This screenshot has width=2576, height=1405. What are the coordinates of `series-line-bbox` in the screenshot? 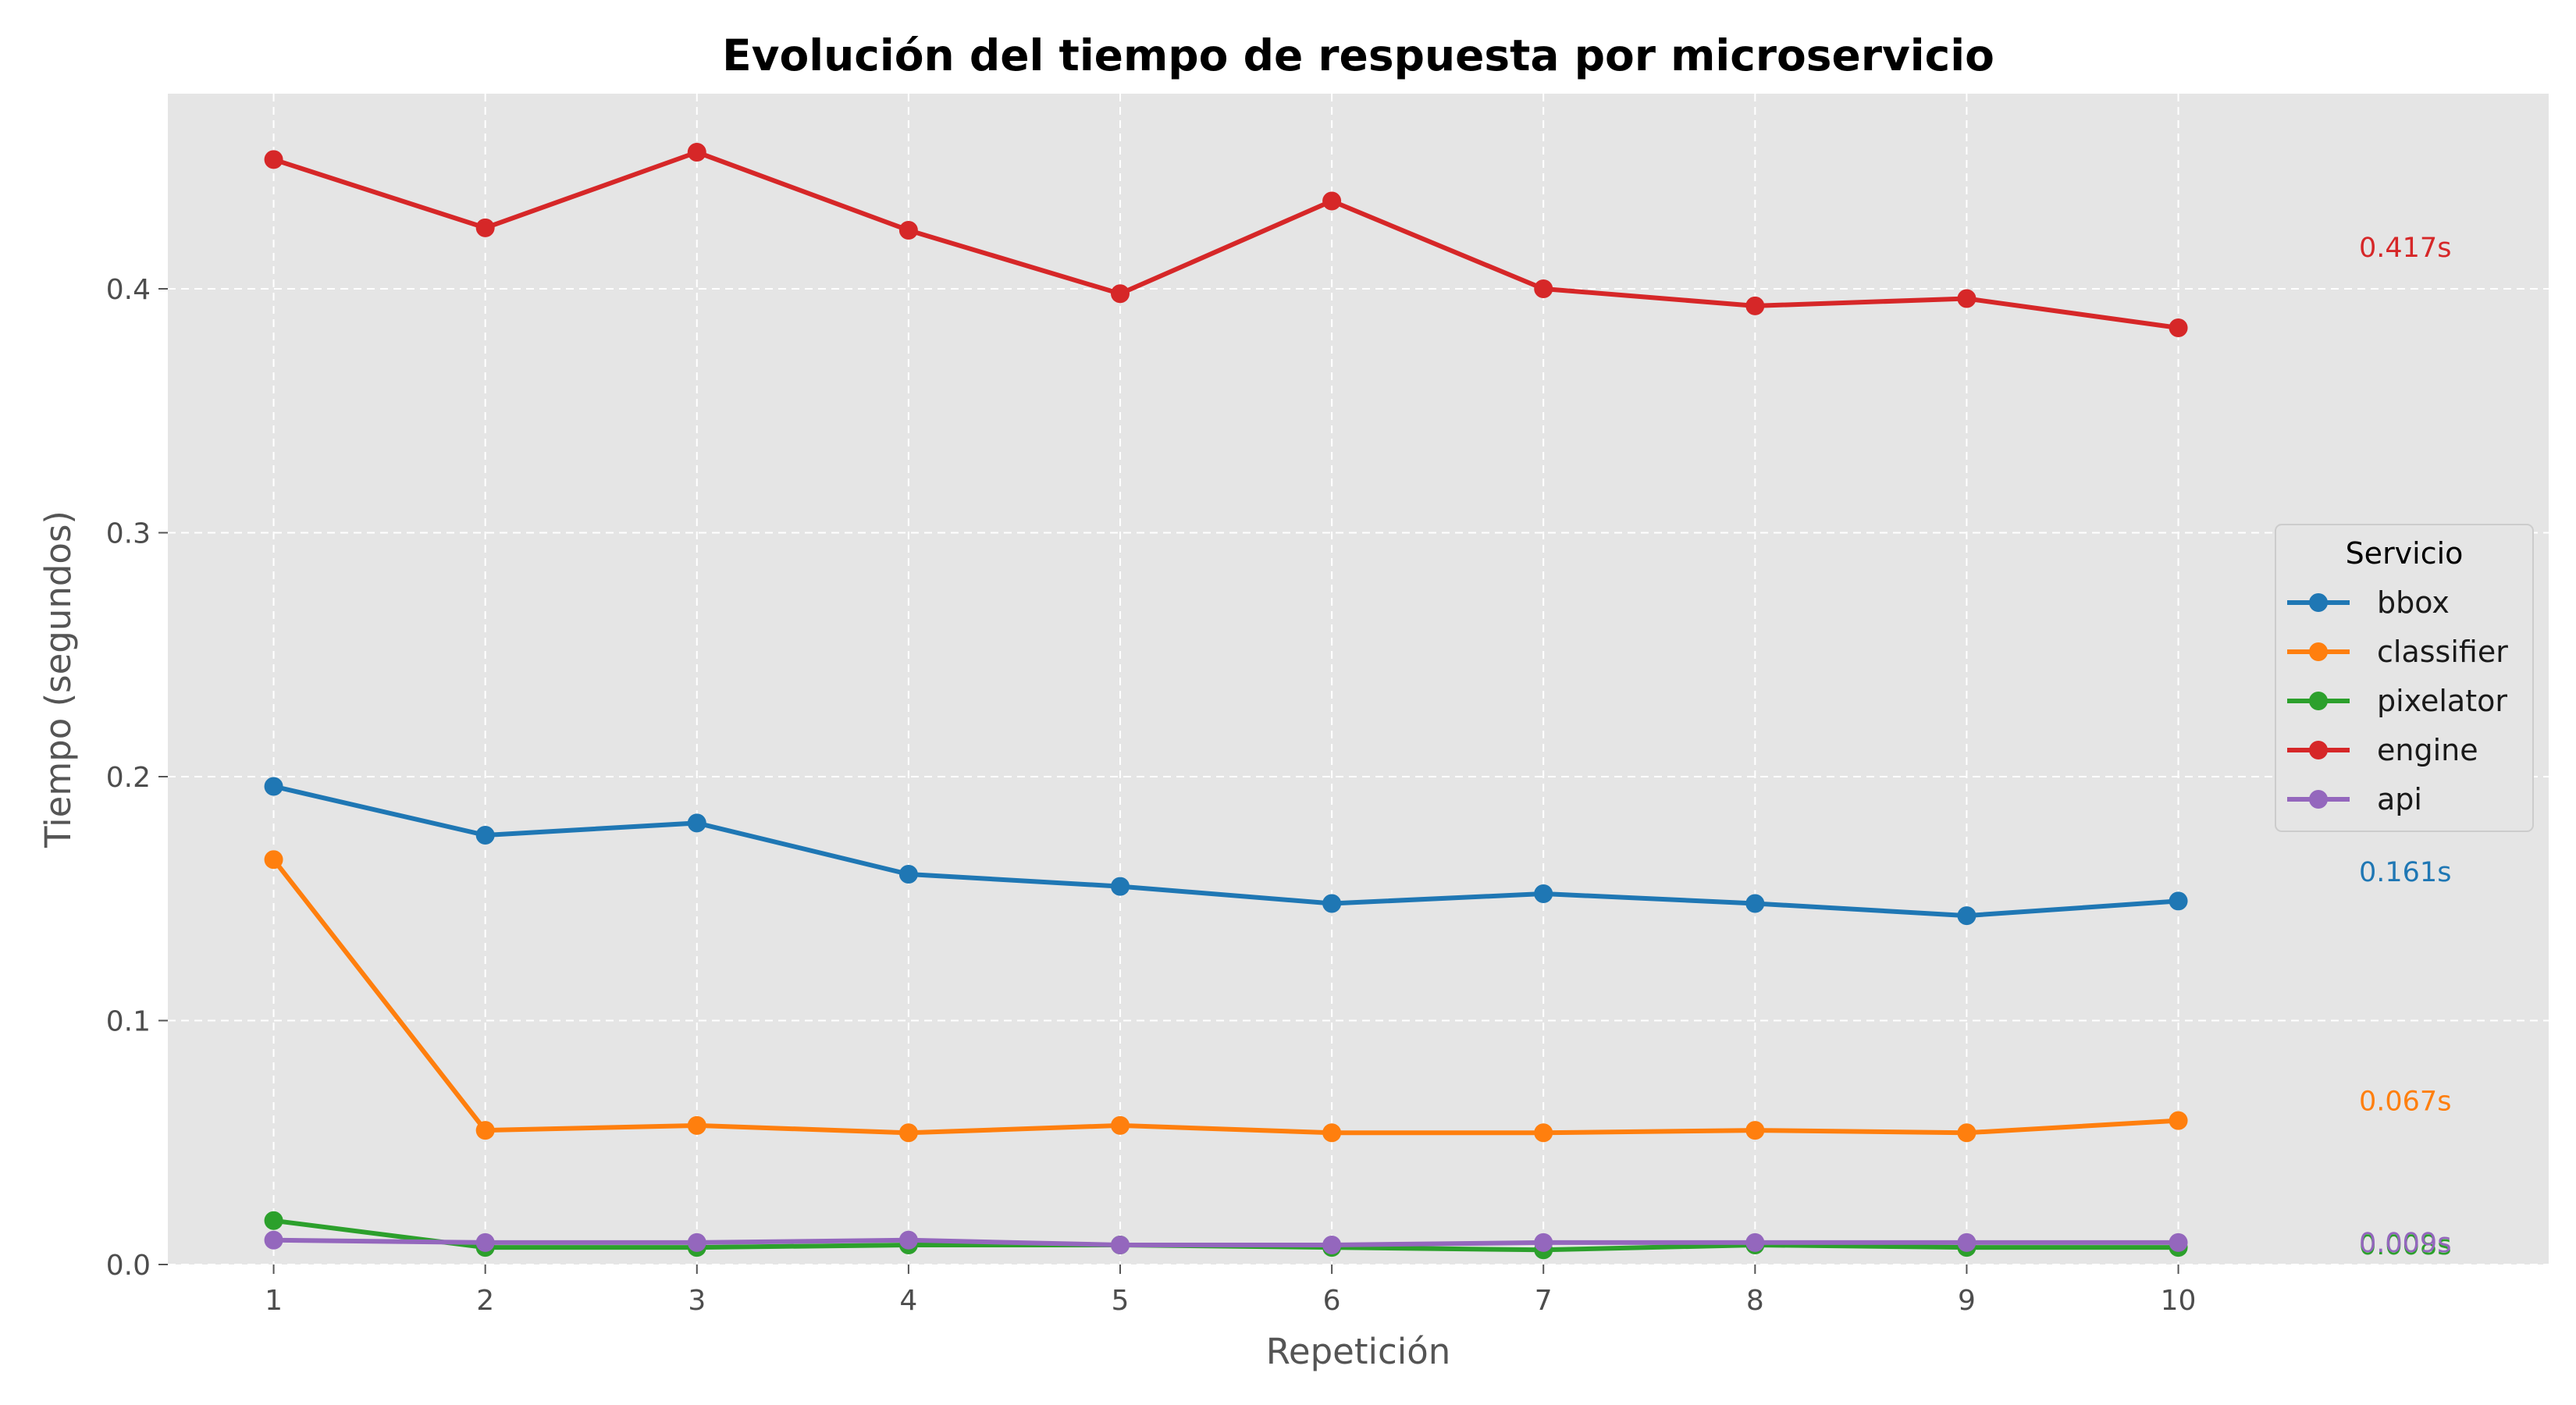 It's located at (1226, 851).